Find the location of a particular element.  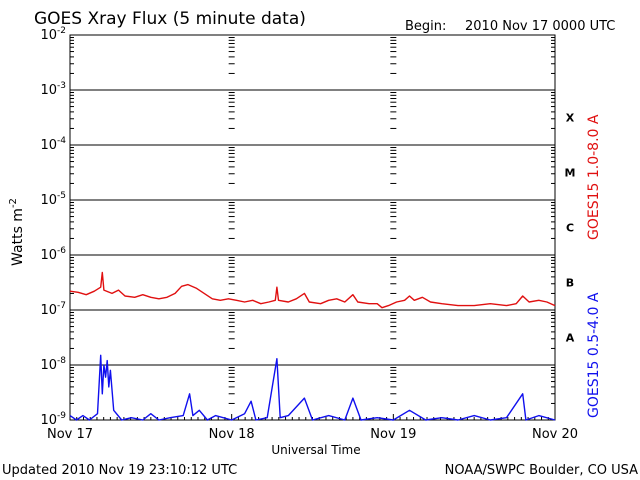

y-tick-label-exp: -9 is located at coordinates (61, 416).